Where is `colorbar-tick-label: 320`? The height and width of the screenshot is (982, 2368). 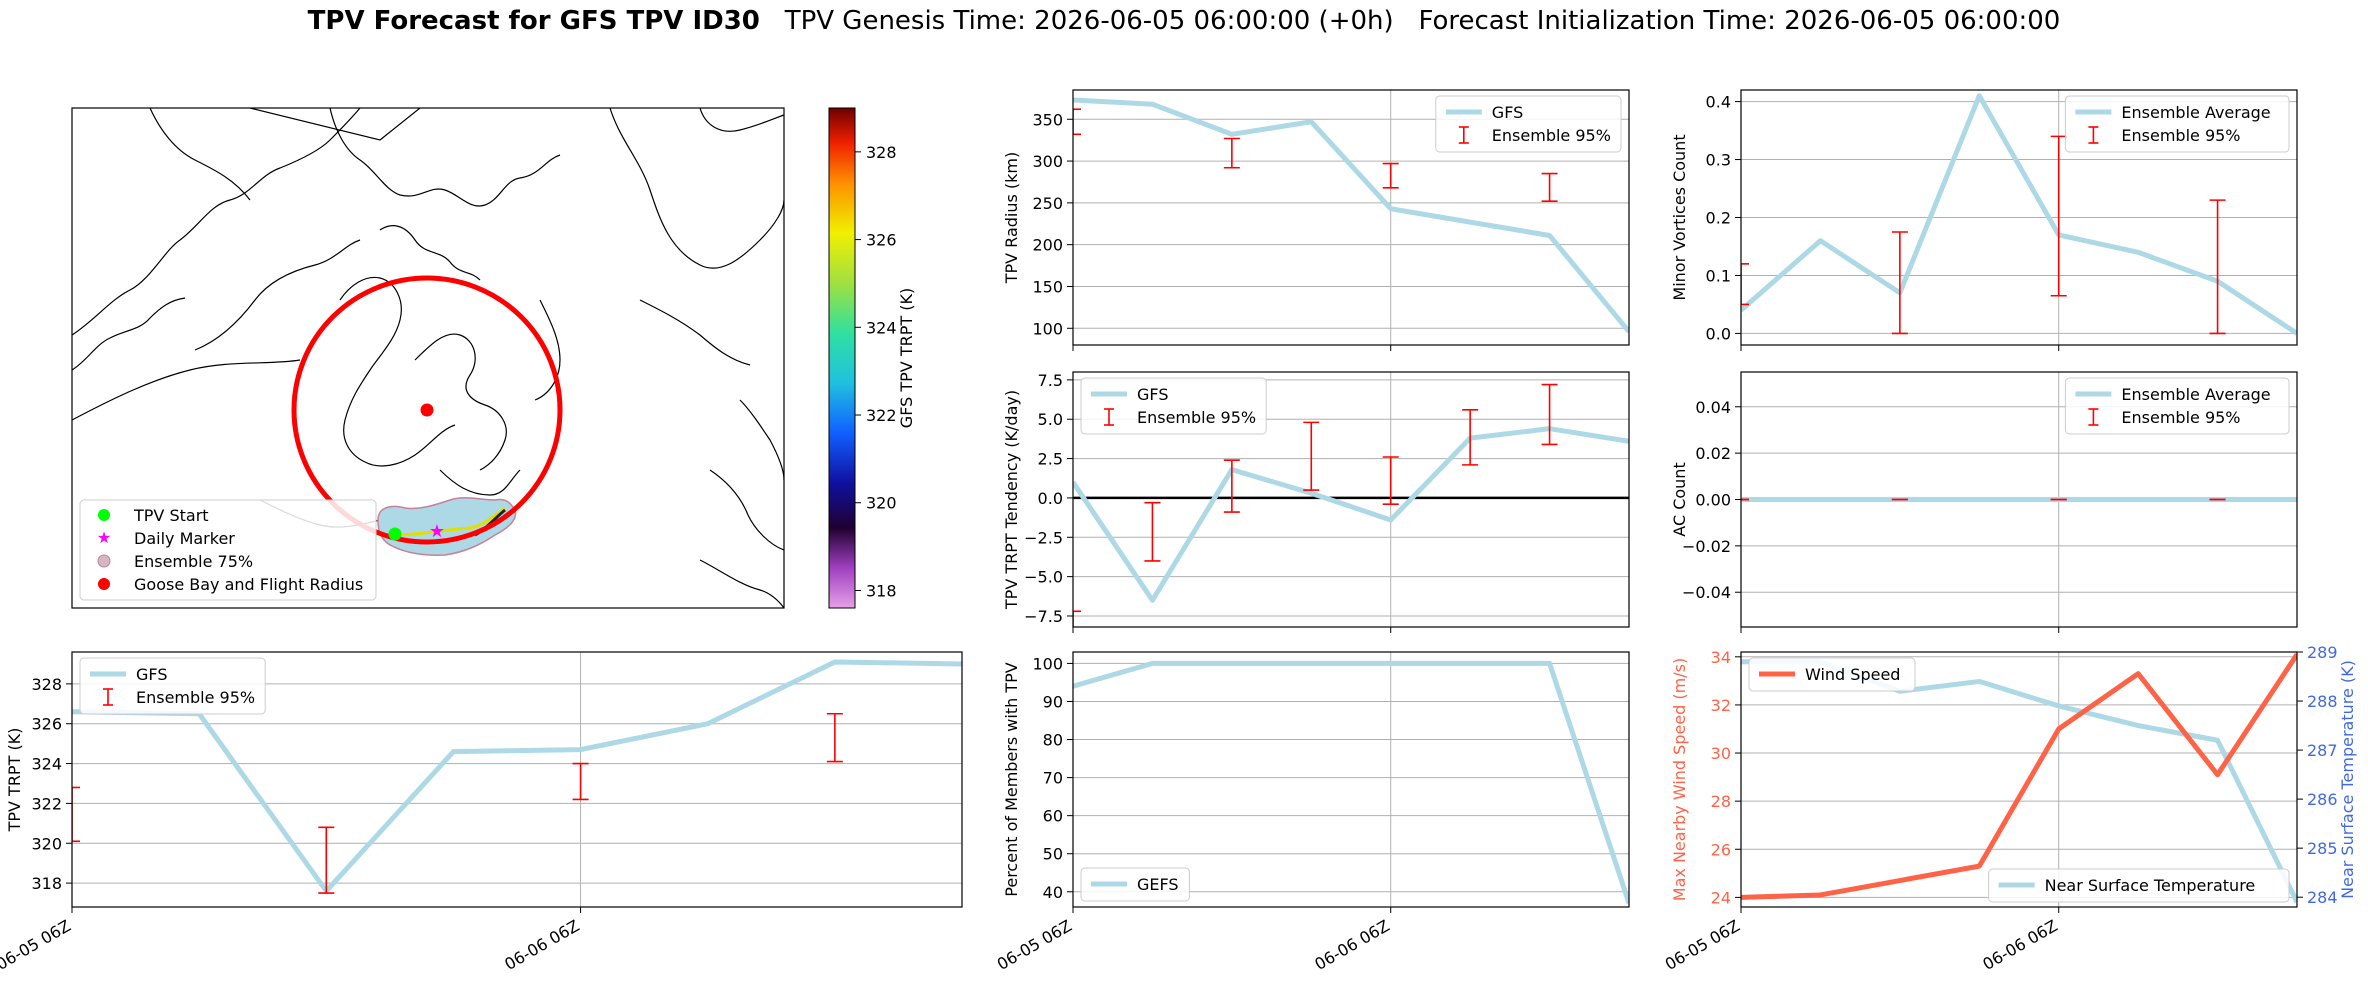
colorbar-tick-label: 320 is located at coordinates (881, 503).